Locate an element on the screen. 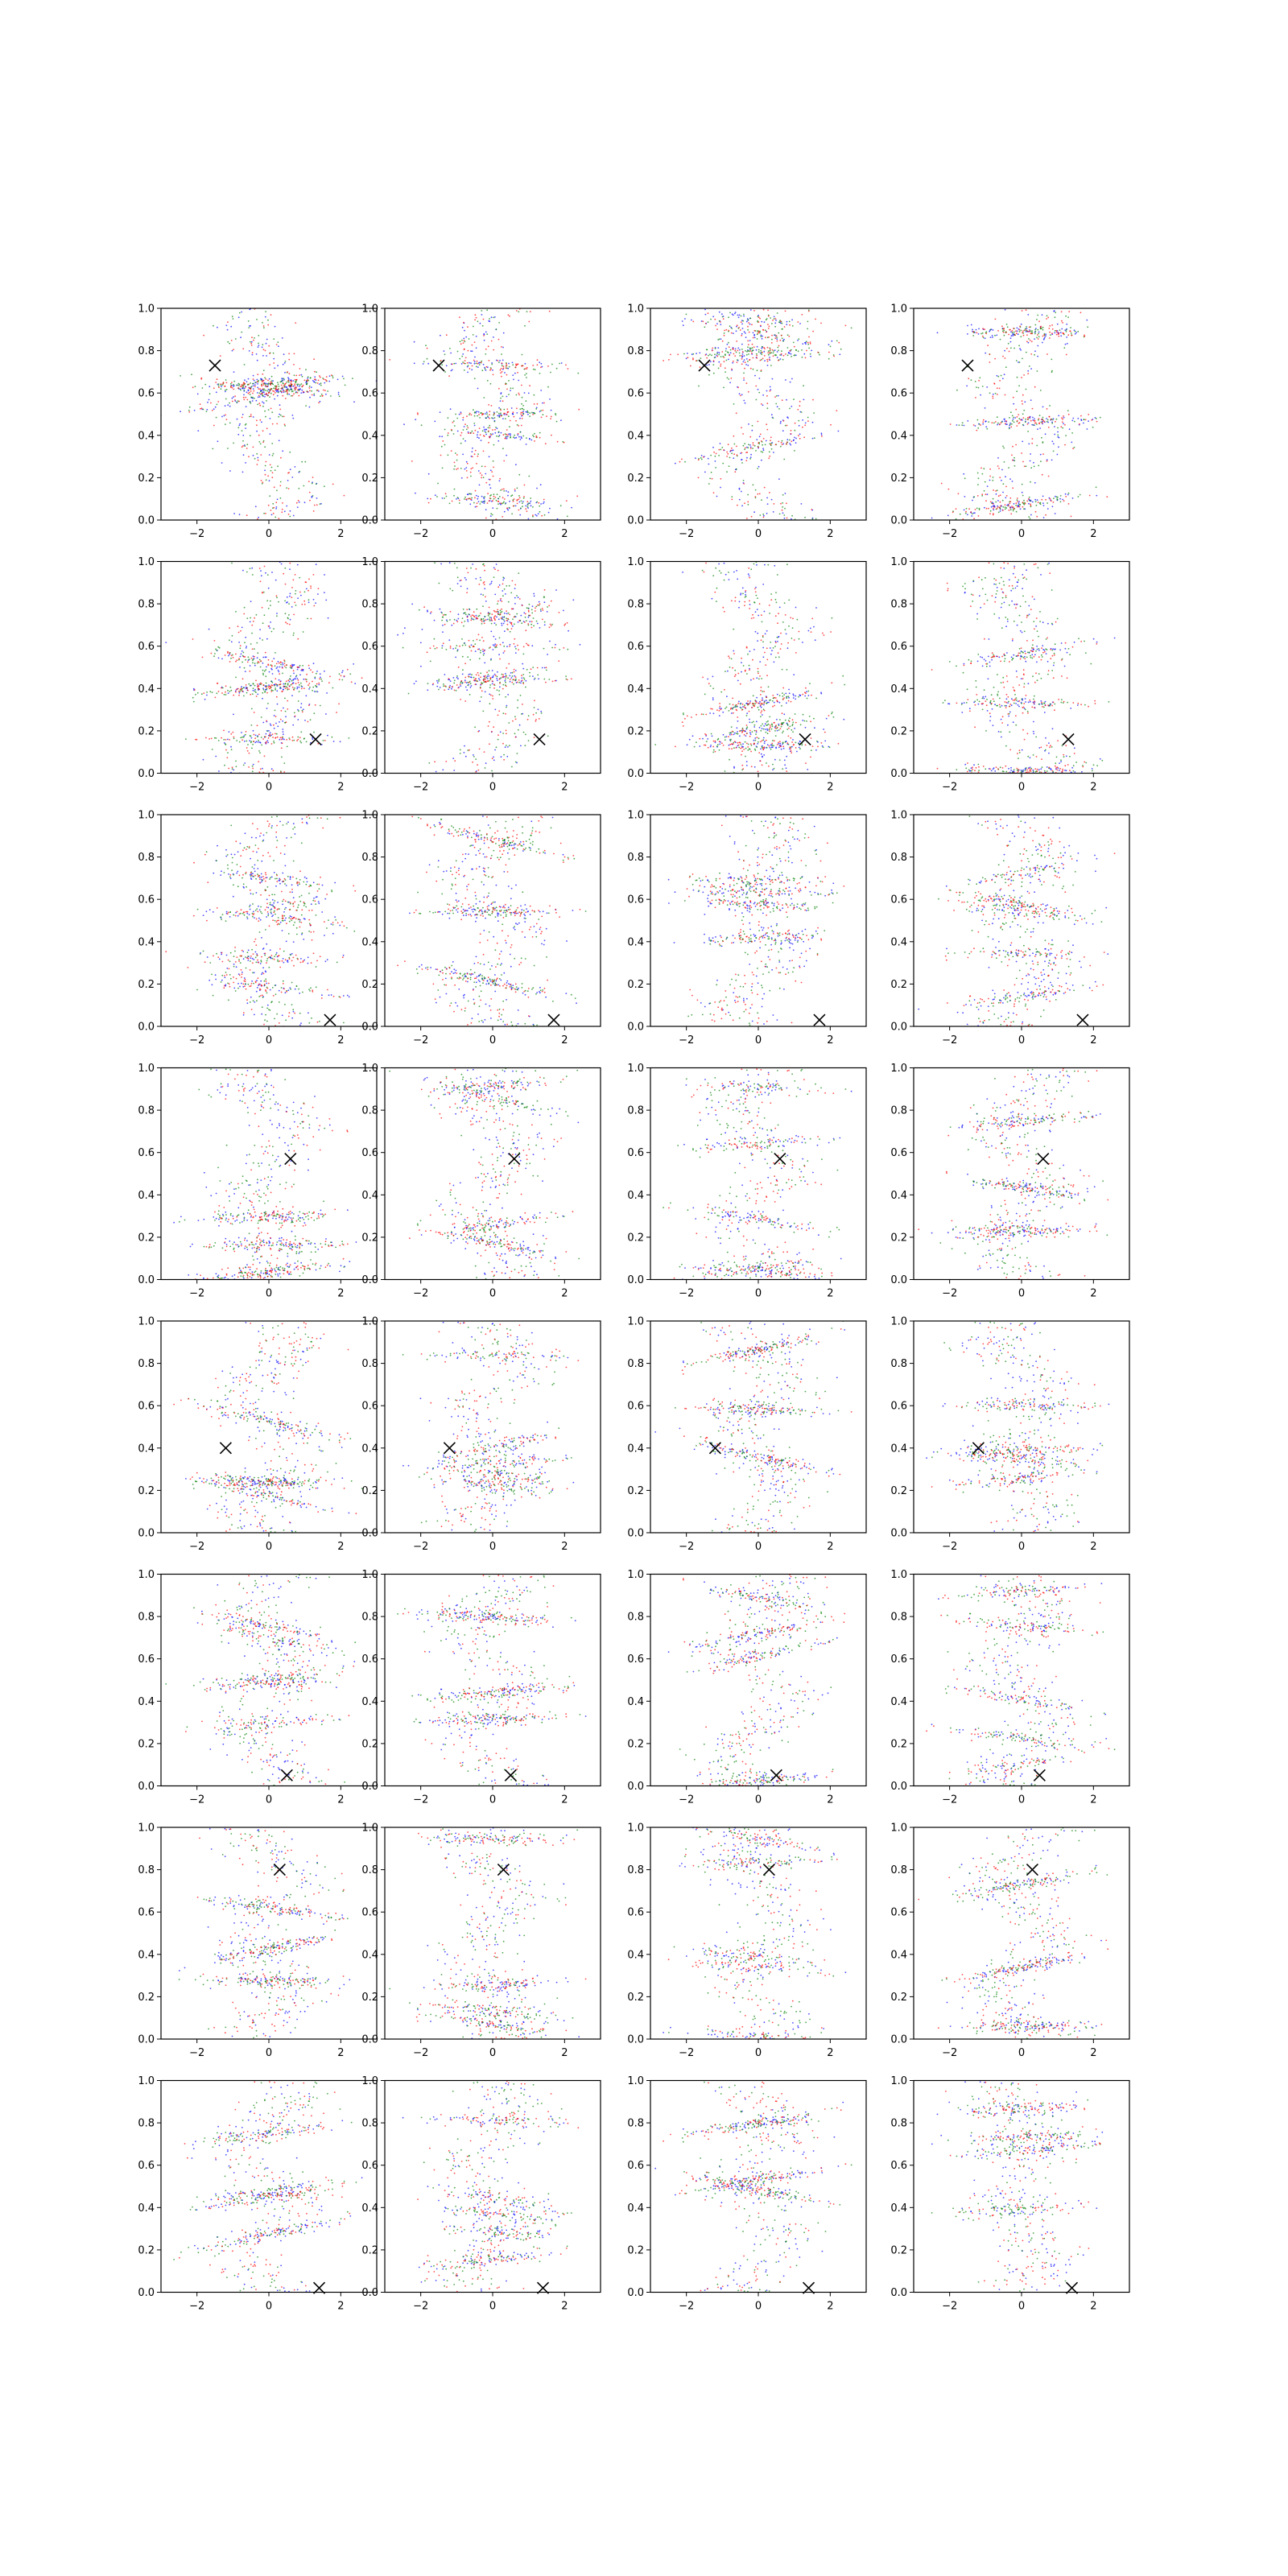 The height and width of the screenshot is (2576, 1288). scatter-points is located at coordinates (269, 414).